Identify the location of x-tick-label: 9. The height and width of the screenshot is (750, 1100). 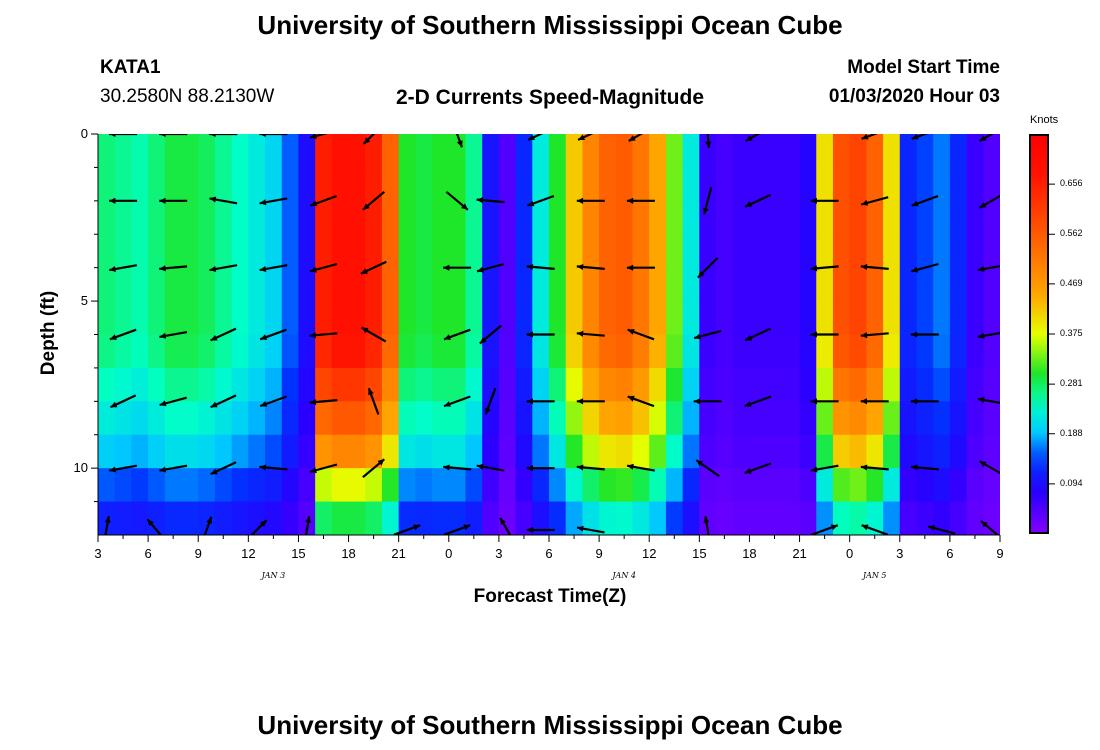
(599, 553).